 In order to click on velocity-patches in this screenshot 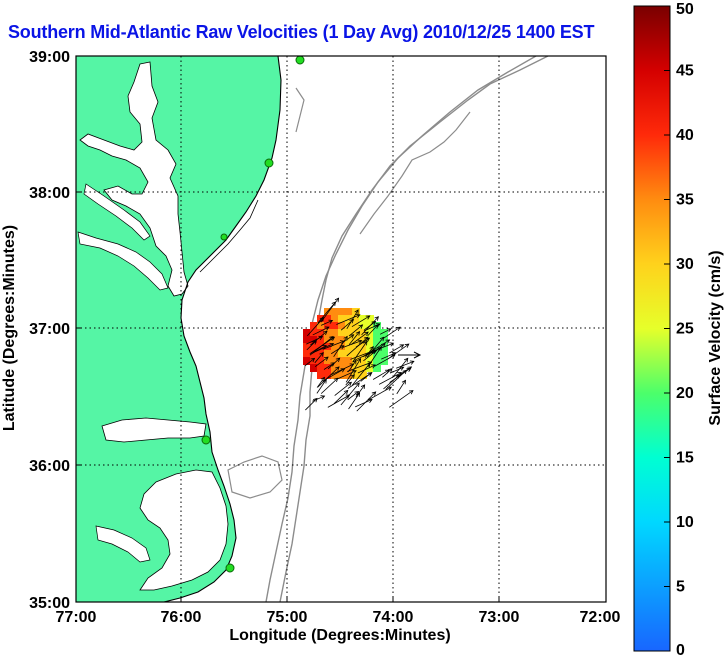, I will do `click(345, 343)`.